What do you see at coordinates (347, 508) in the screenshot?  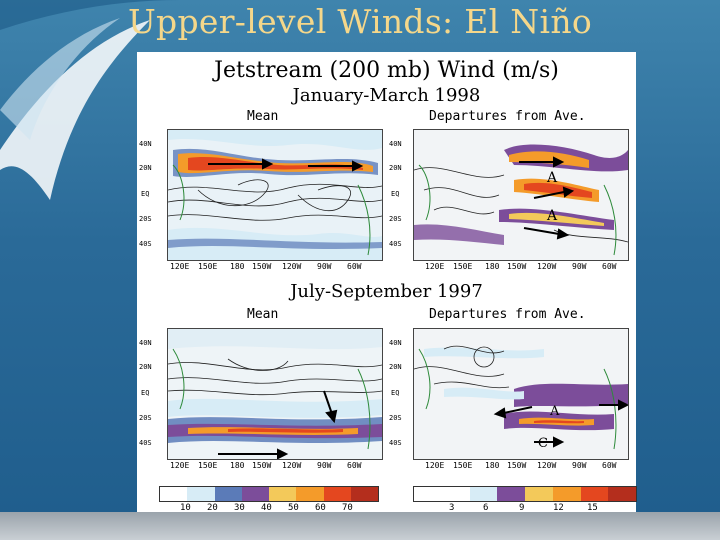 I see `scale-tick: 70` at bounding box center [347, 508].